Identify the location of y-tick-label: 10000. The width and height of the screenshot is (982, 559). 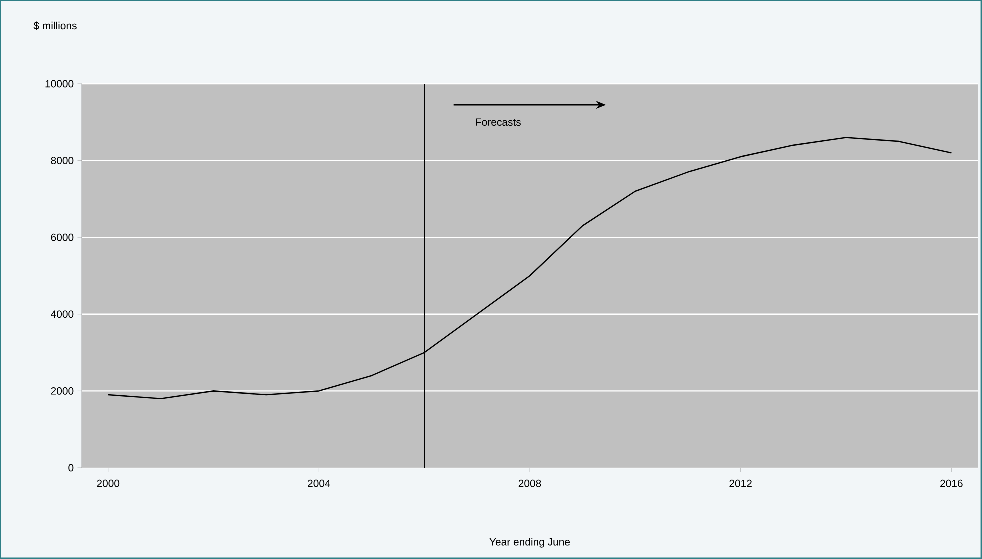
(60, 84).